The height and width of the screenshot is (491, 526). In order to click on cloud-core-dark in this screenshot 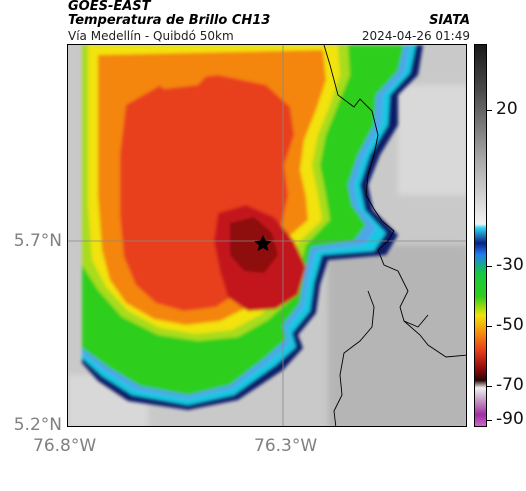, I will do `click(254, 245)`.